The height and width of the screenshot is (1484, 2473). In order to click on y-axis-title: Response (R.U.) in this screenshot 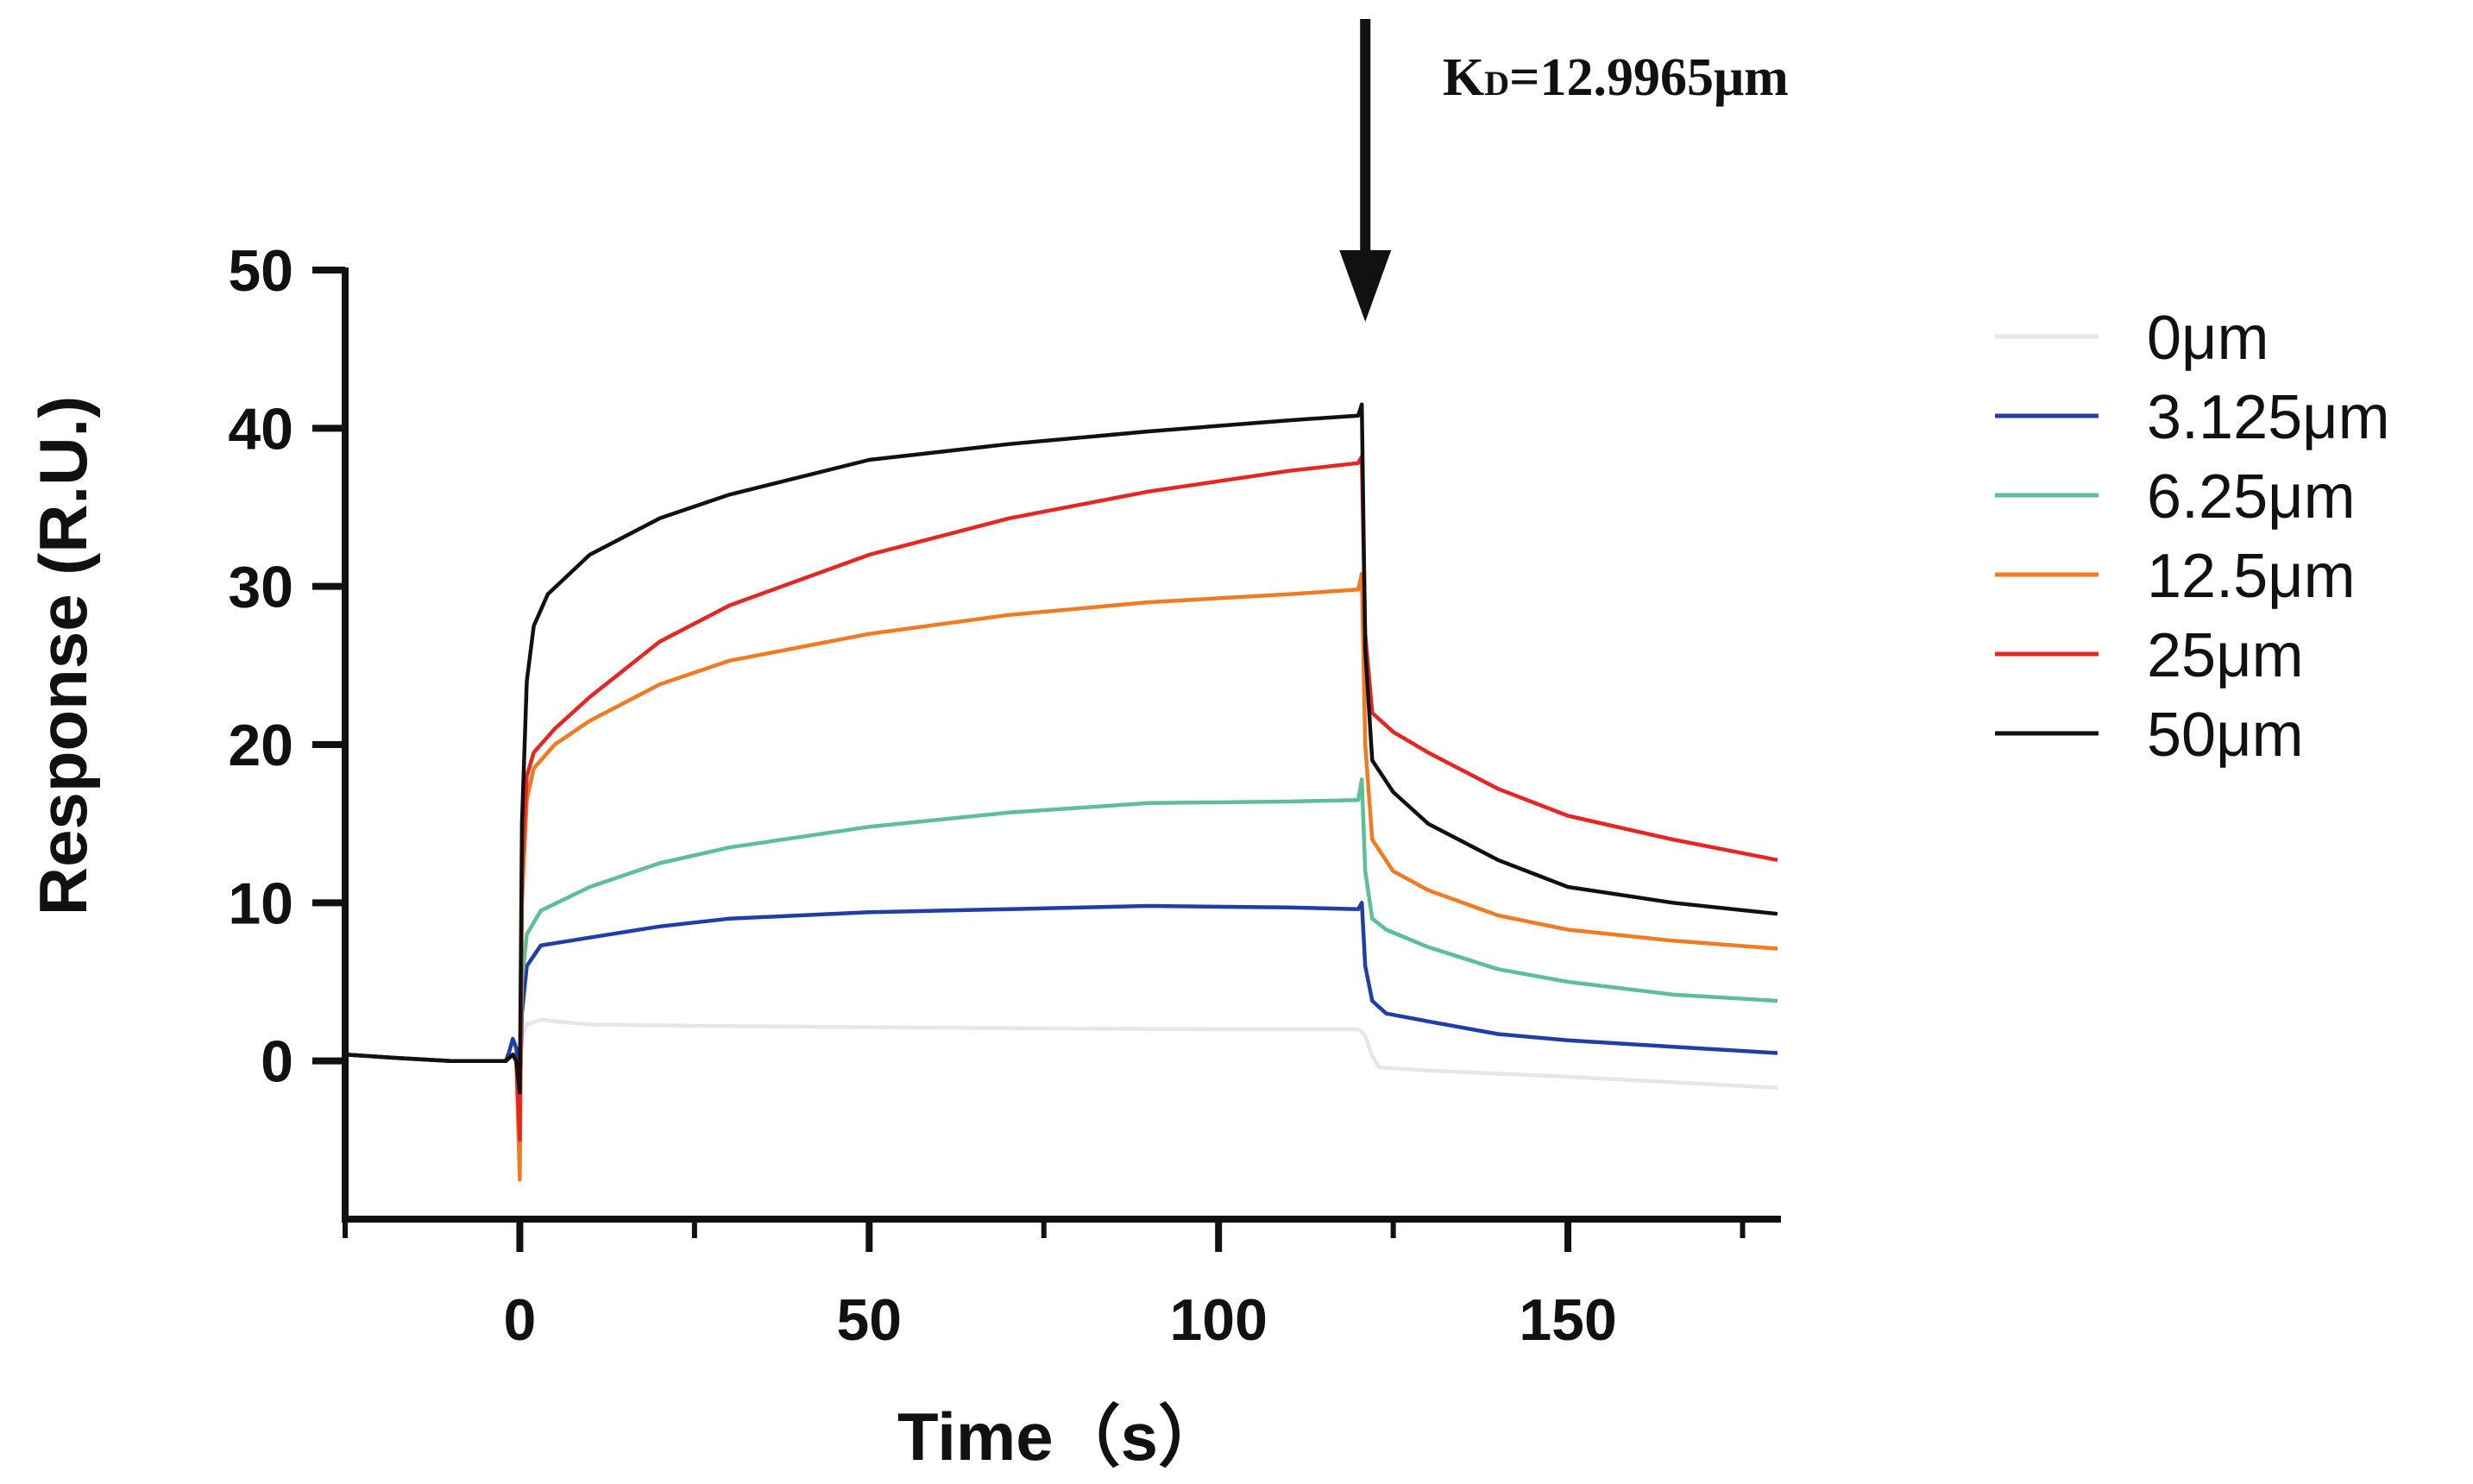, I will do `click(63, 655)`.